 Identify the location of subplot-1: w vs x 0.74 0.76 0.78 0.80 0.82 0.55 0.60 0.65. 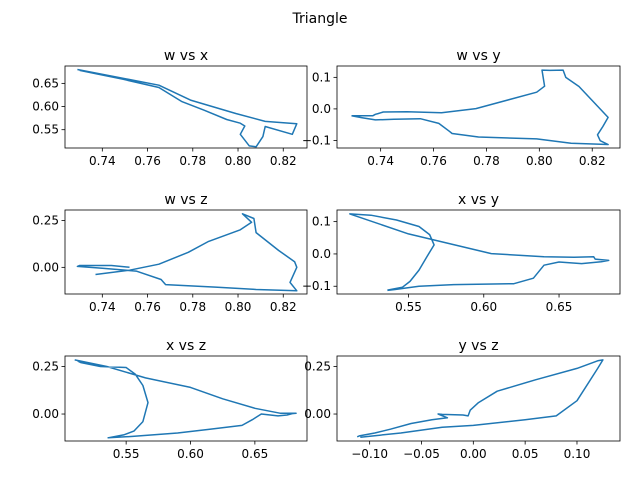
(170, 108).